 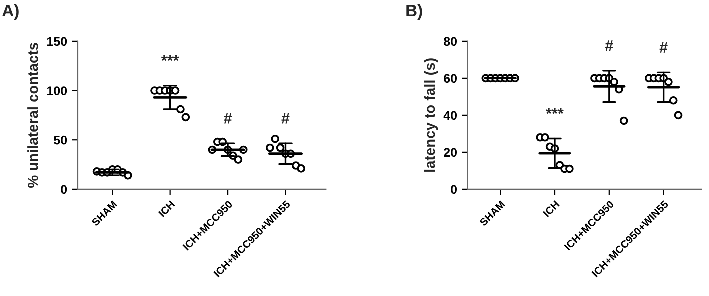 What do you see at coordinates (431, 115) in the screenshot?
I see `y-axis-title: latency to fall (s)` at bounding box center [431, 115].